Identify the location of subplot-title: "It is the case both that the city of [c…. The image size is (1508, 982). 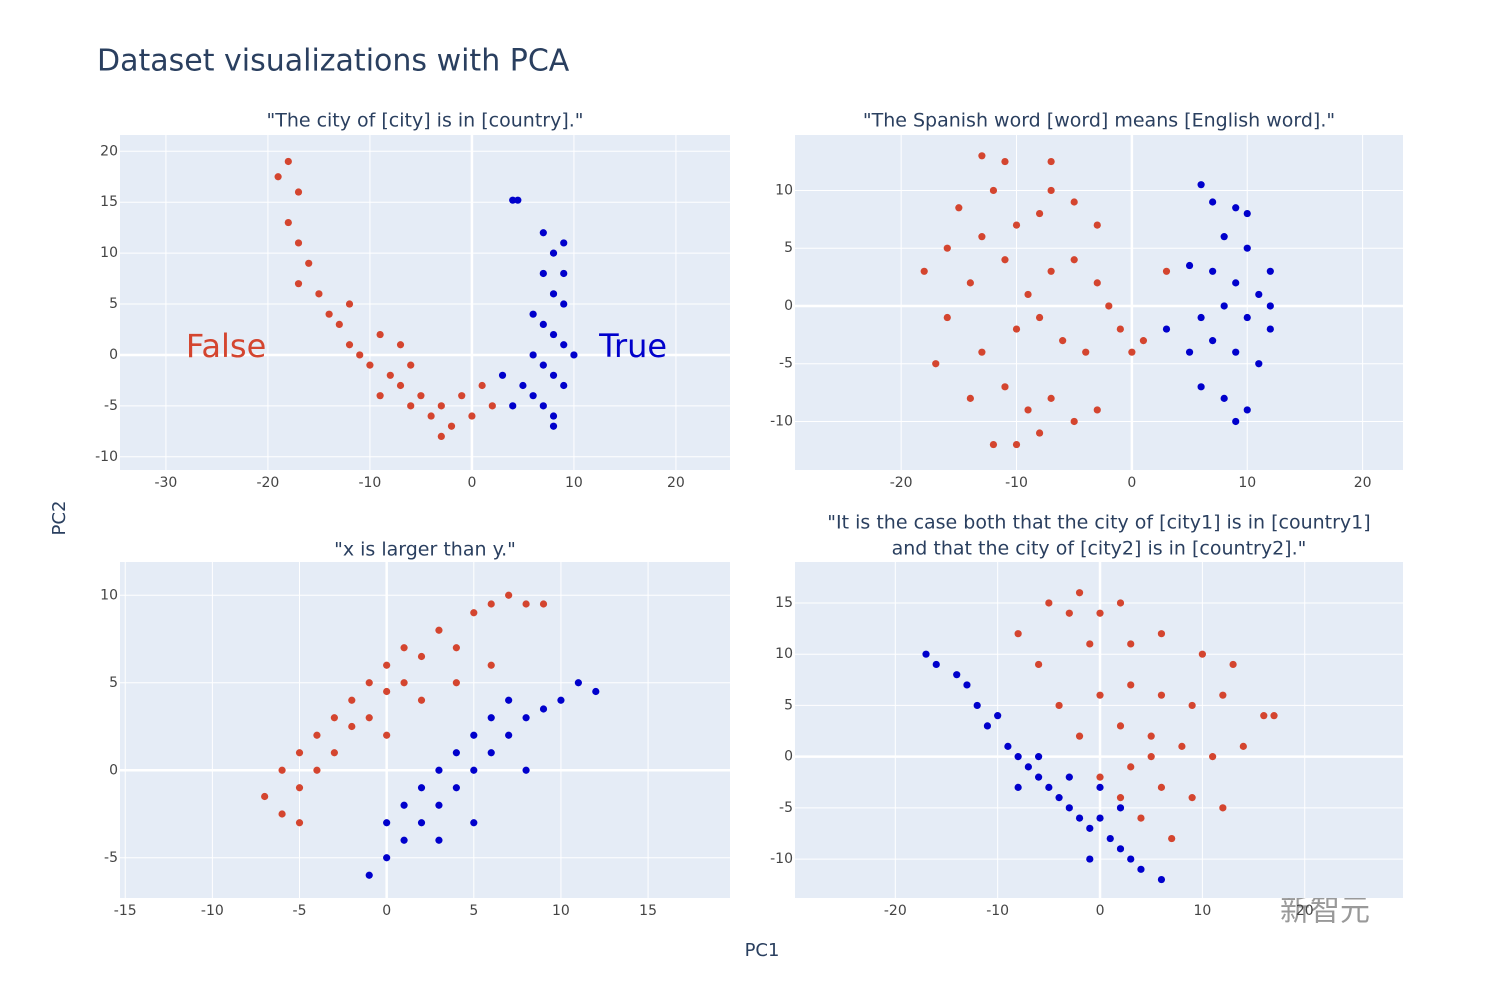
(1098, 523).